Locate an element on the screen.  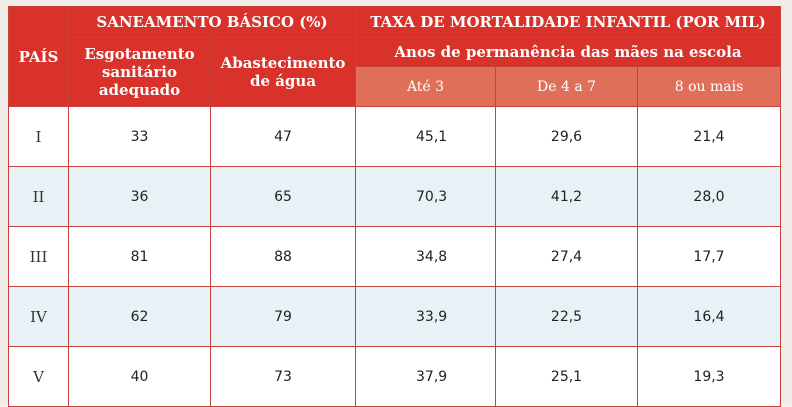
table-row: III 81 88 34,8 27,4 17,7 is located at coordinates (395, 256).